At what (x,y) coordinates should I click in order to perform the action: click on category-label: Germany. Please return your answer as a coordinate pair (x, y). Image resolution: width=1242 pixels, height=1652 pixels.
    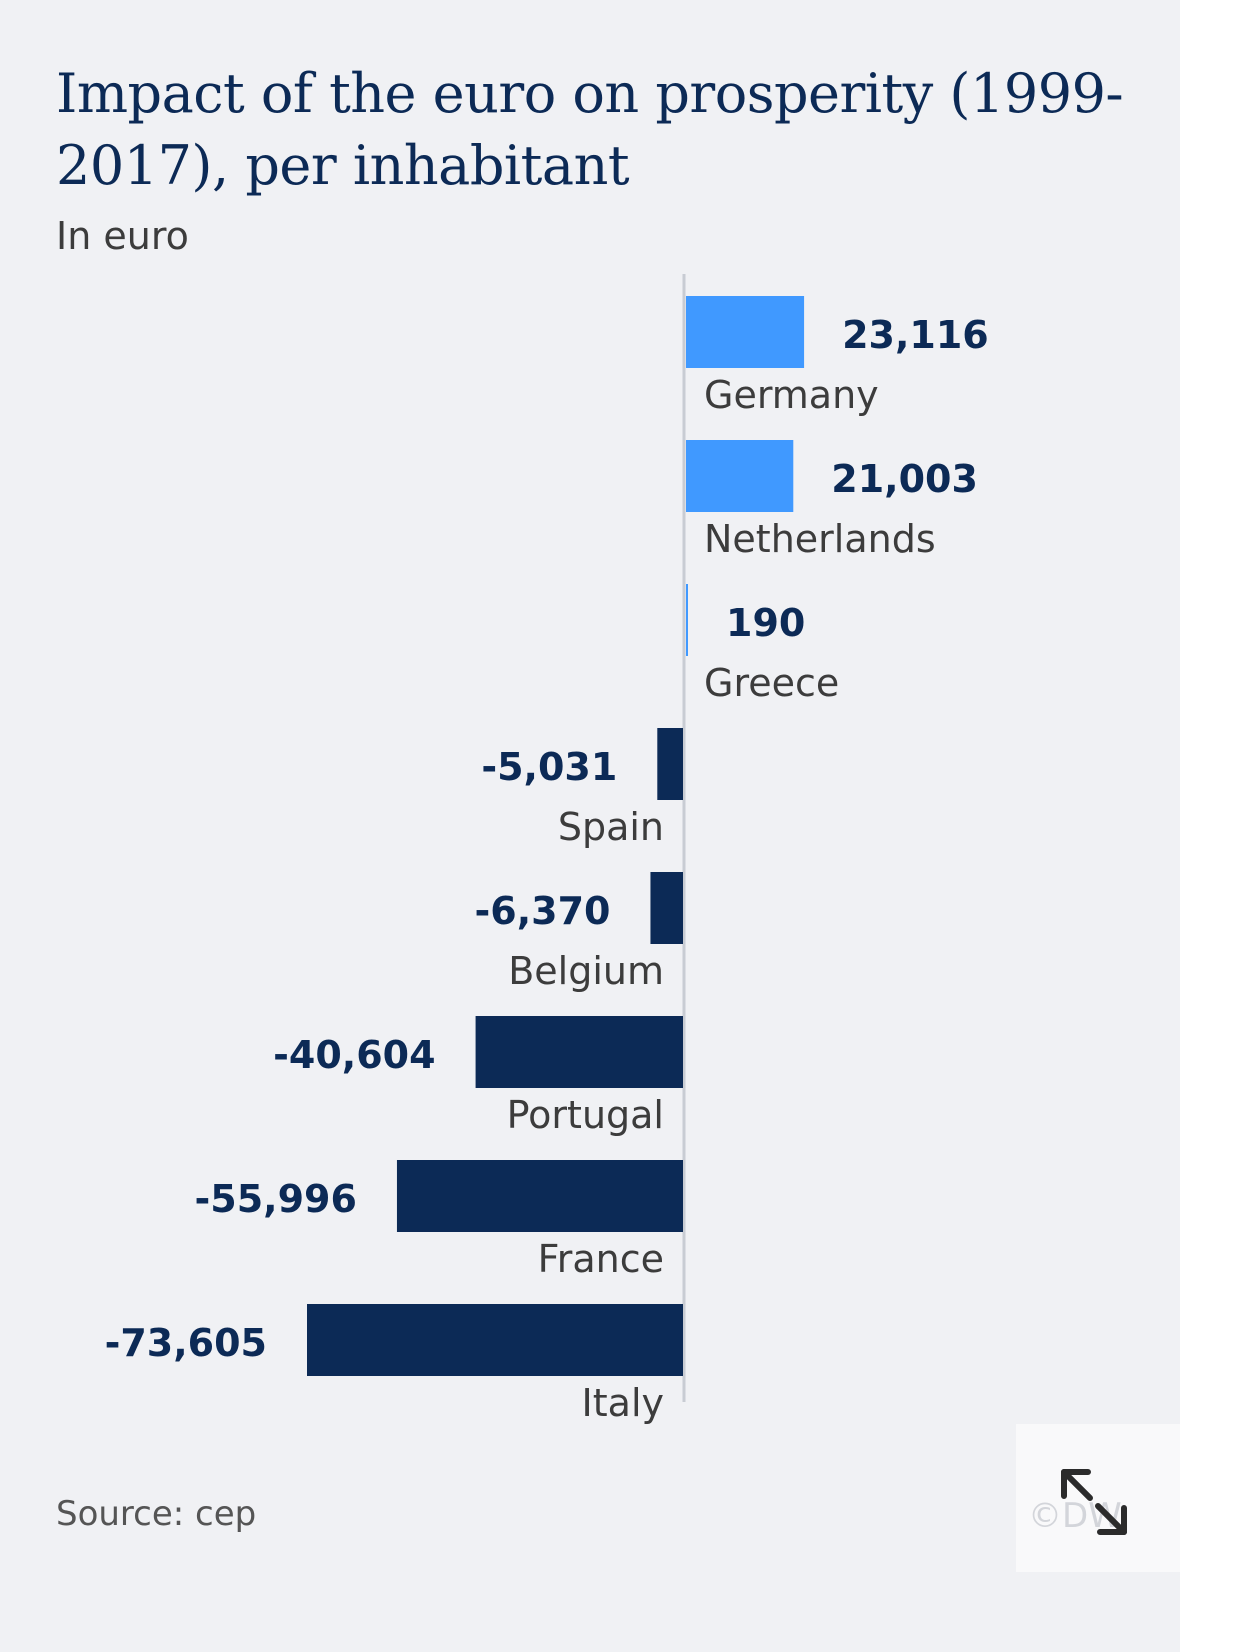
    Looking at the image, I should click on (791, 395).